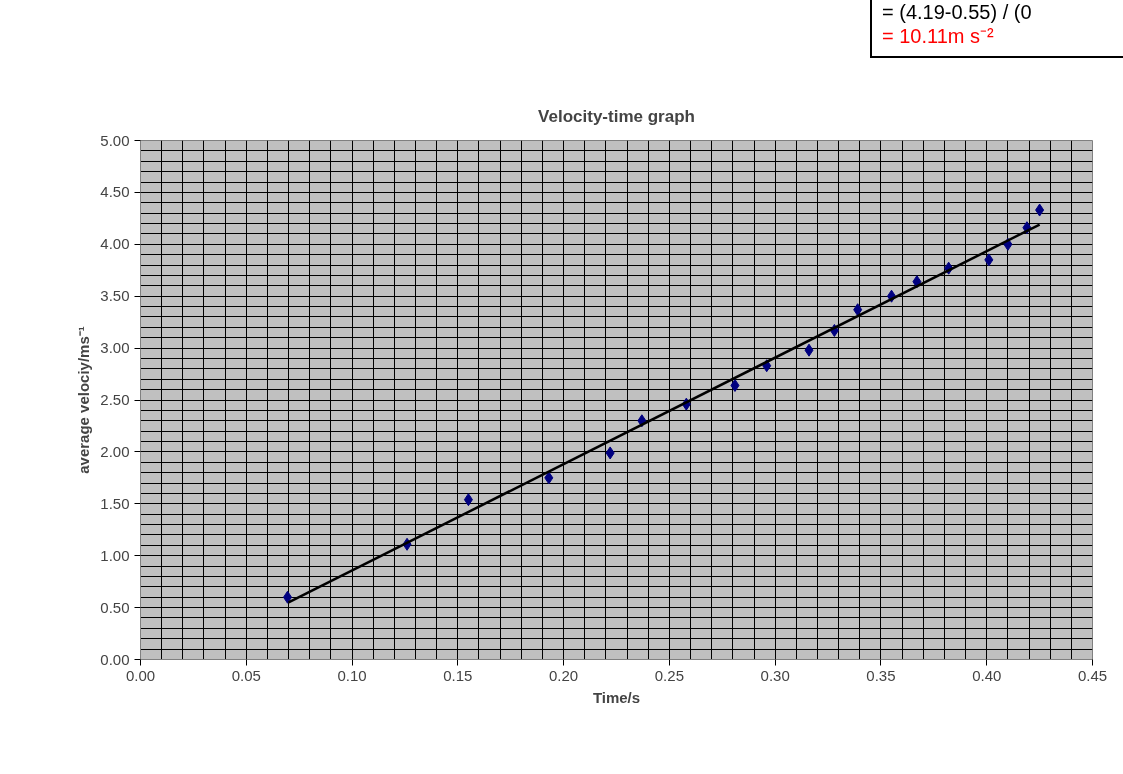 Image resolution: width=1123 pixels, height=774 pixels. What do you see at coordinates (115, 607) in the screenshot?
I see `y-tick-label: 0.50` at bounding box center [115, 607].